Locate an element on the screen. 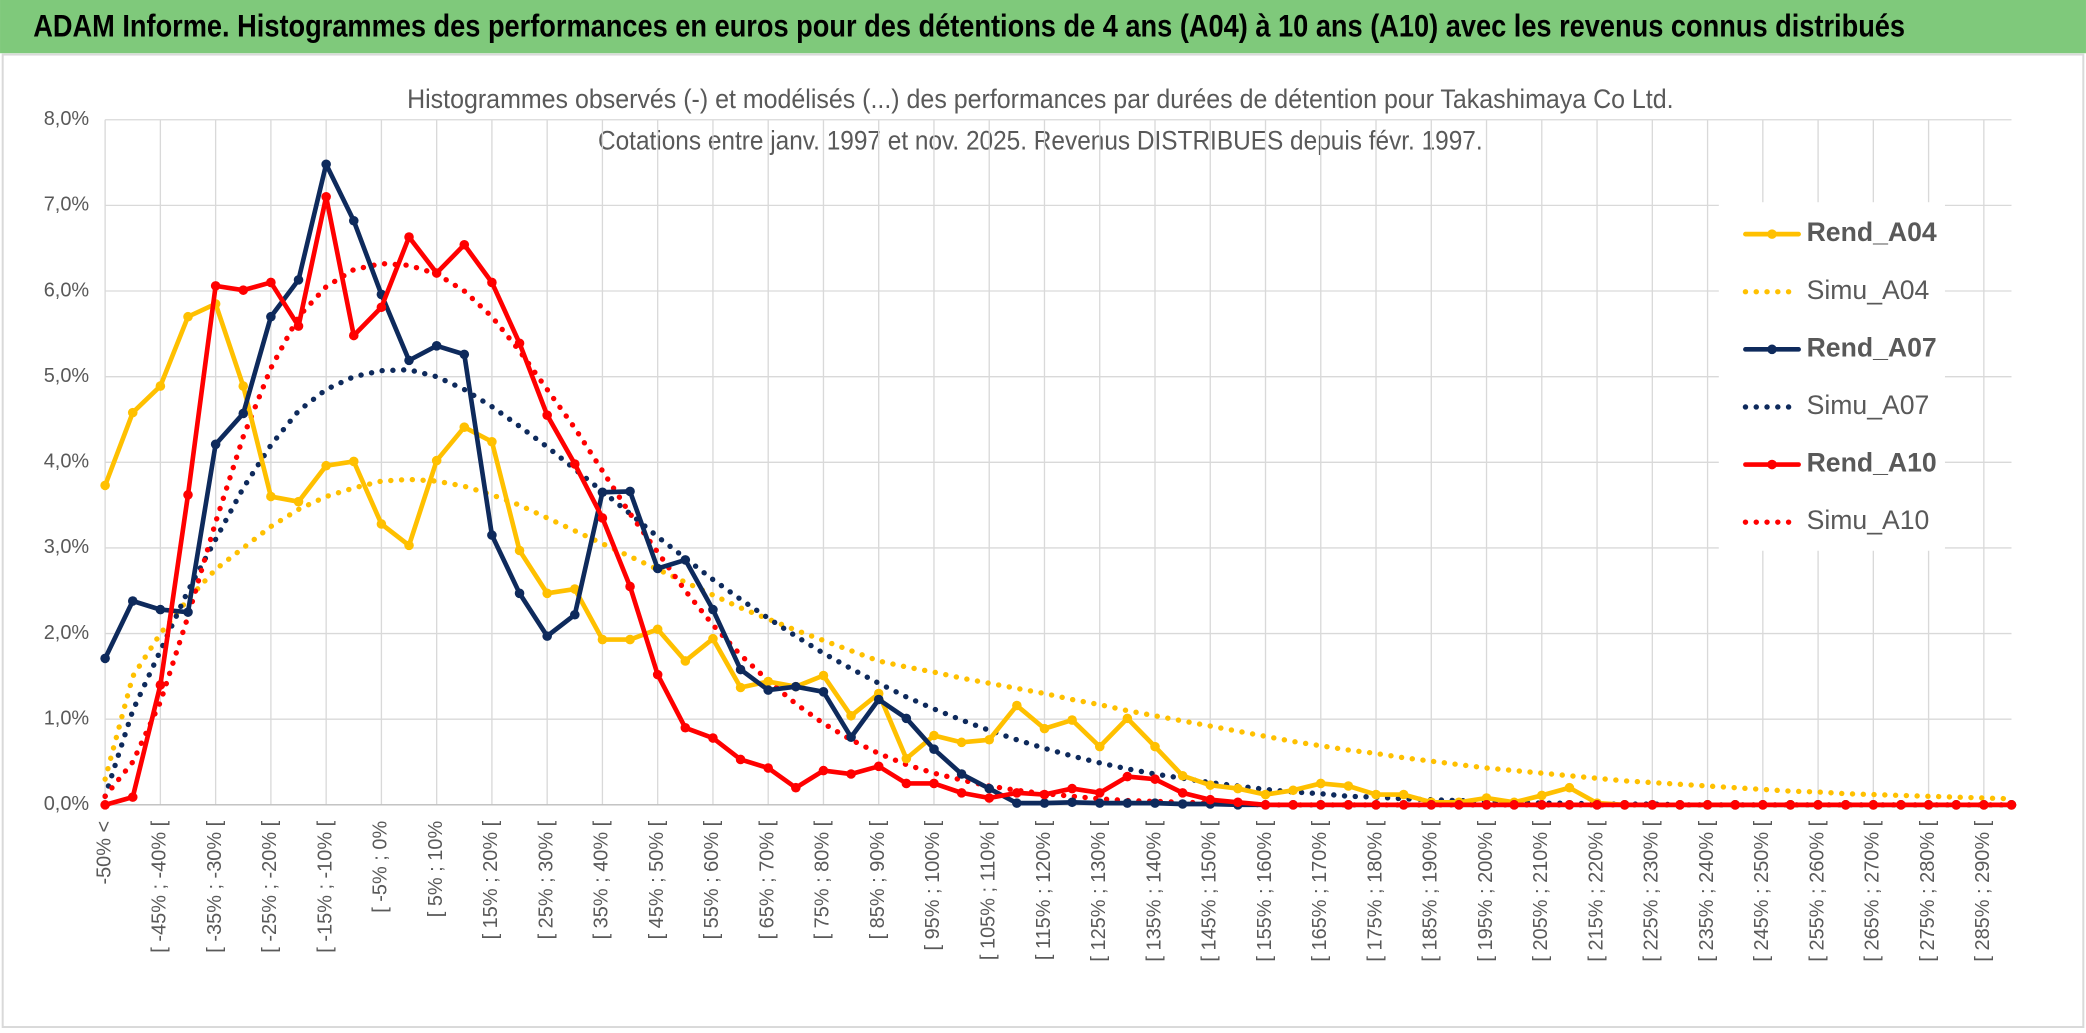  y-tick-label: 1,0% is located at coordinates (67, 718).